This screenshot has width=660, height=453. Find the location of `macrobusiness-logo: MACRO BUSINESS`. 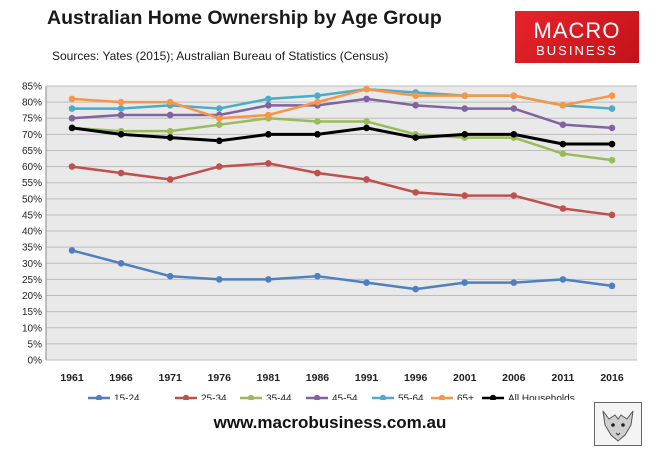

macrobusiness-logo: MACRO BUSINESS is located at coordinates (577, 37).